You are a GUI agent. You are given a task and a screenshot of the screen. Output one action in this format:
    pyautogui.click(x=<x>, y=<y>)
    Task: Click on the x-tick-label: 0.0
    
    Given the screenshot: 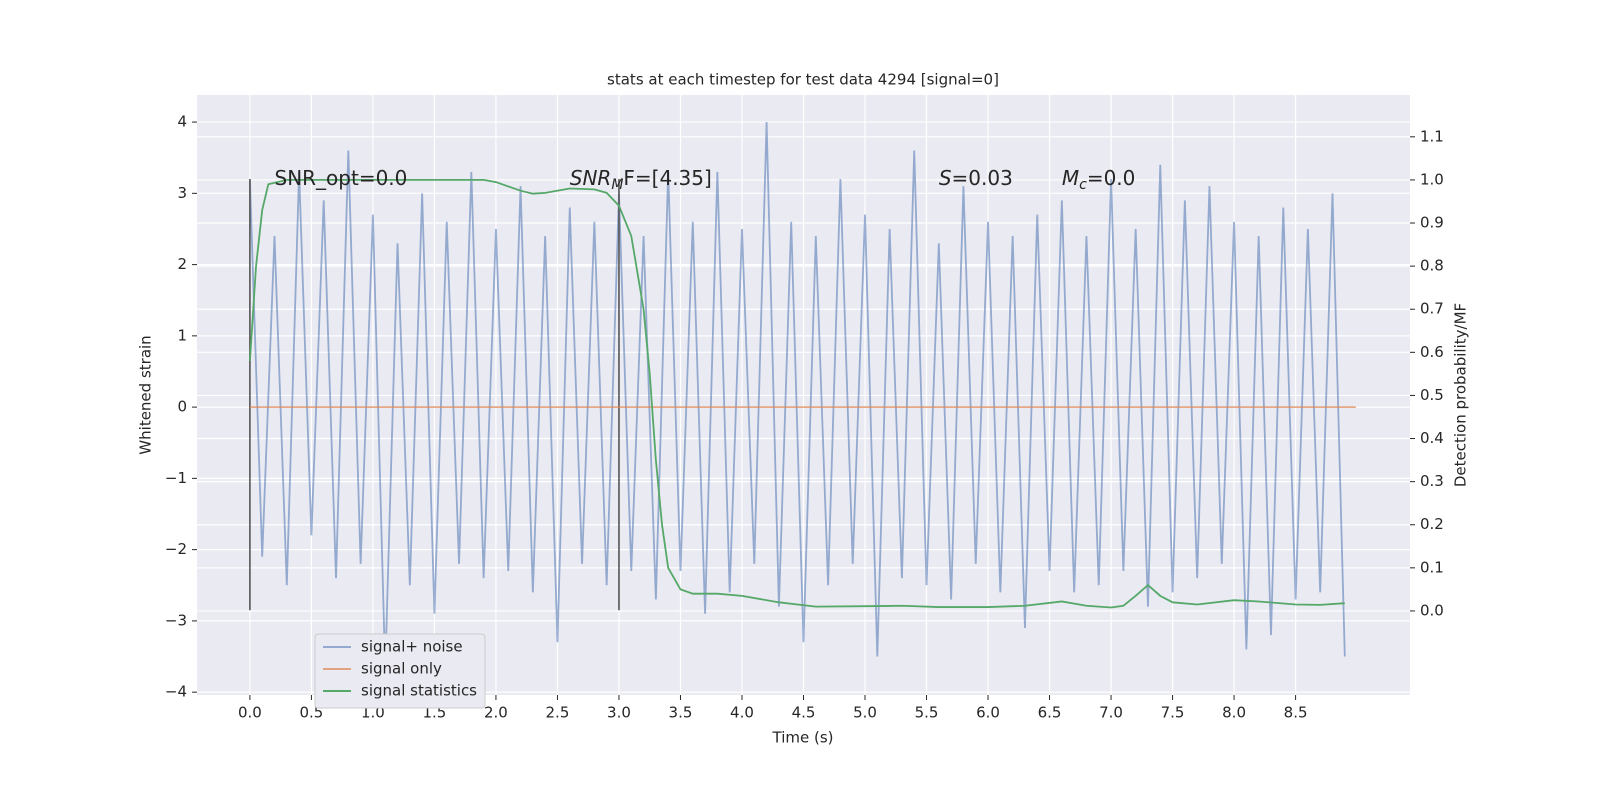 What is the action you would take?
    pyautogui.click(x=250, y=713)
    